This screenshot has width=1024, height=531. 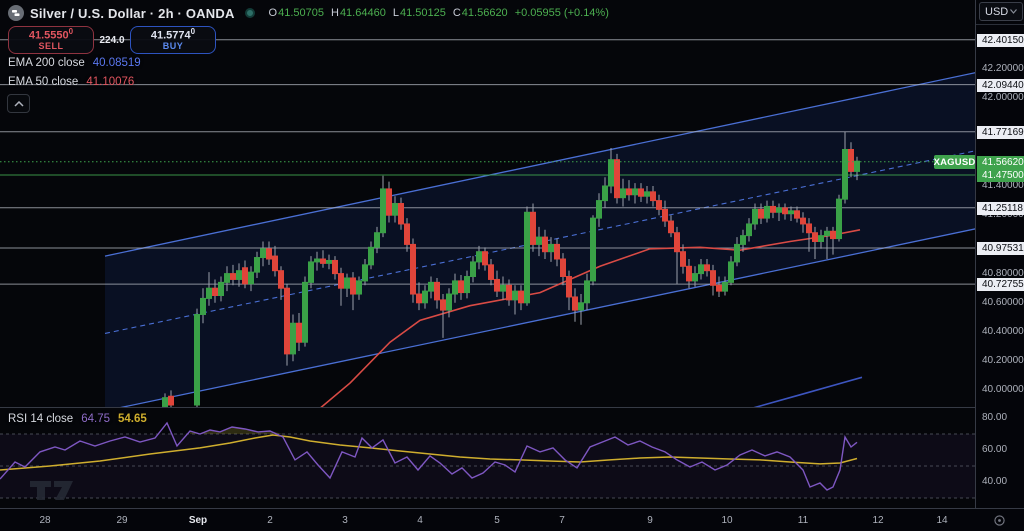 I want to click on price-tick: 42.20000, so click(x=1003, y=69).